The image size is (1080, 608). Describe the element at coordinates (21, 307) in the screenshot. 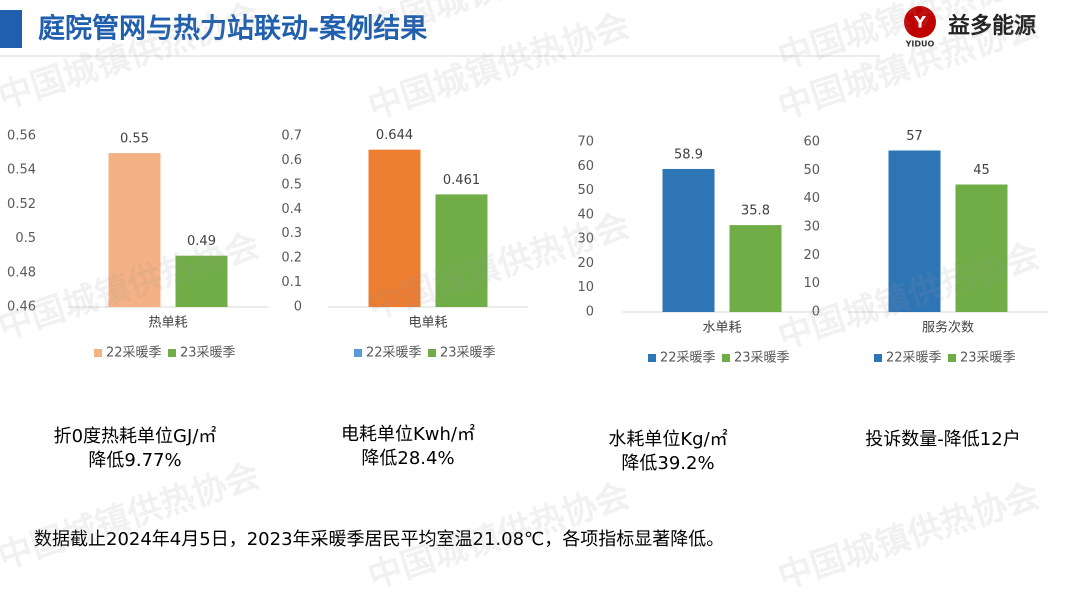

I see `y-tick-label: 0.46` at that location.